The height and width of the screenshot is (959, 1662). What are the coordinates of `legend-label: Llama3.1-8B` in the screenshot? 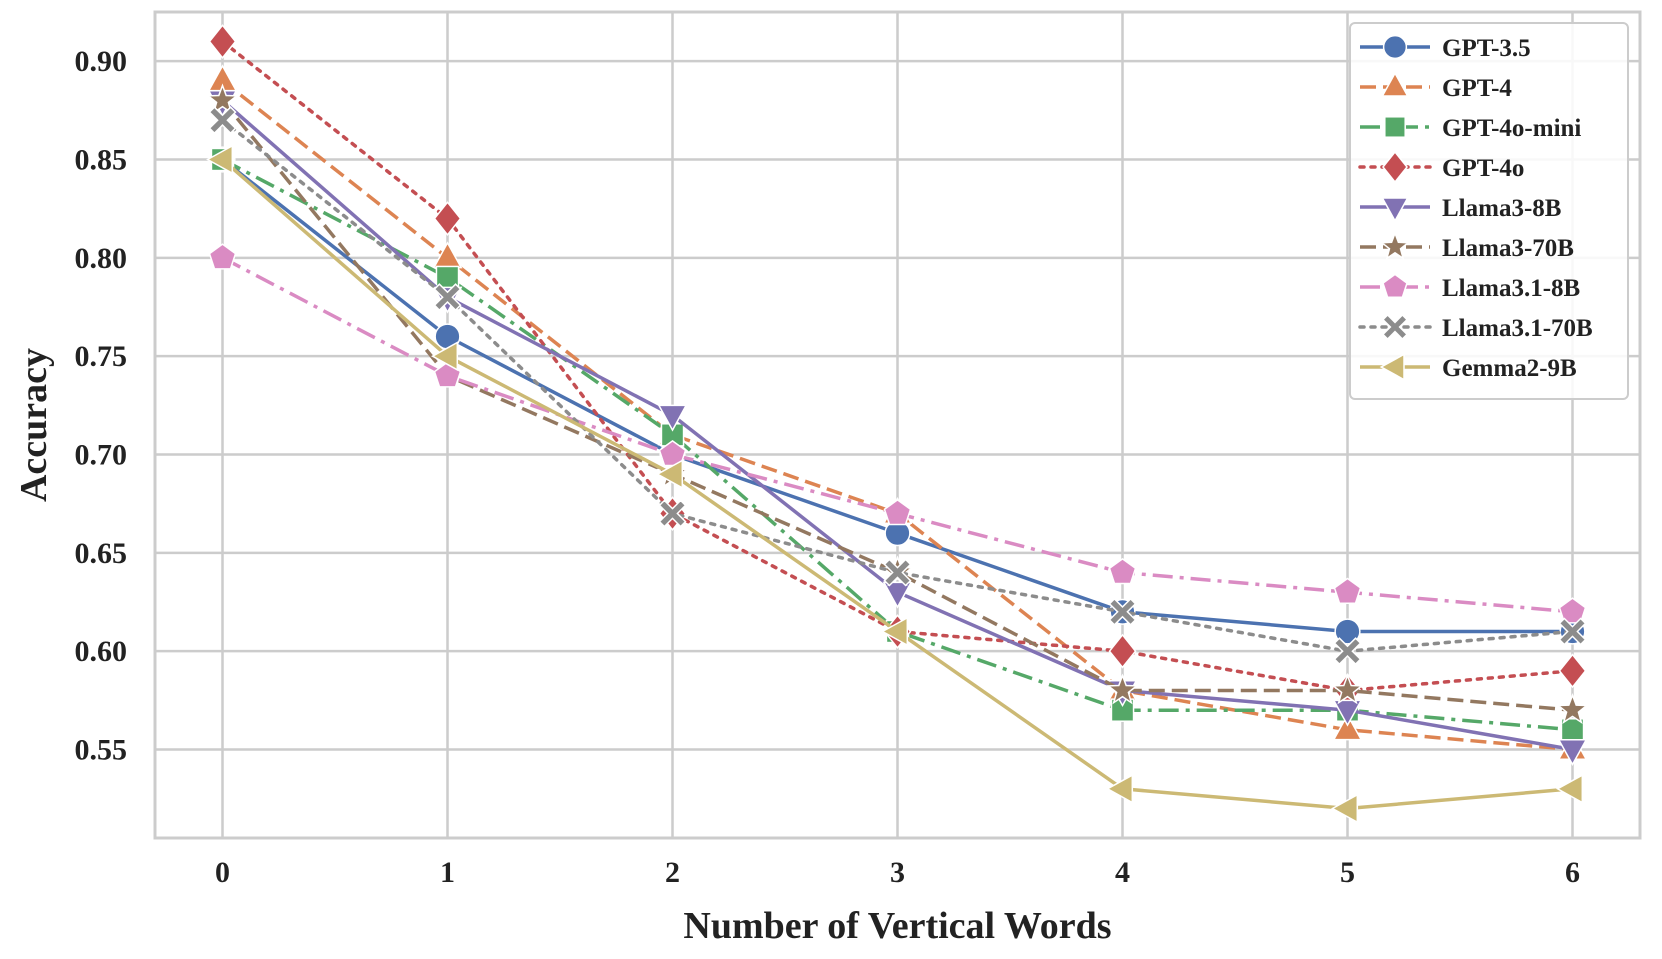 It's located at (1511, 288).